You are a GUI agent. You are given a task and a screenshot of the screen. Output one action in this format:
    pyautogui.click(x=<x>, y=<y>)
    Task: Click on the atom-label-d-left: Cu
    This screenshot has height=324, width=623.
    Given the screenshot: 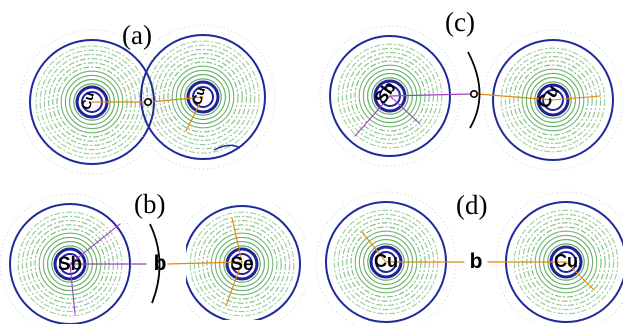 What is the action you would take?
    pyautogui.click(x=386, y=261)
    